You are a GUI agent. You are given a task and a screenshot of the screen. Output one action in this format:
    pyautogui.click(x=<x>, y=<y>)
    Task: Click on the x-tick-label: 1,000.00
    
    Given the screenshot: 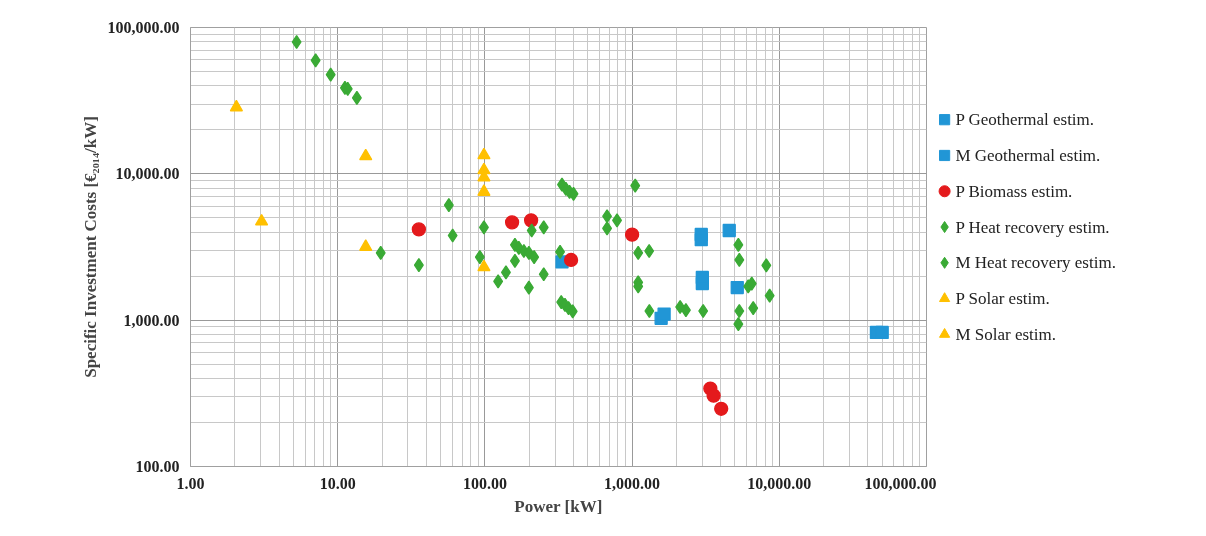 What is the action you would take?
    pyautogui.click(x=632, y=483)
    